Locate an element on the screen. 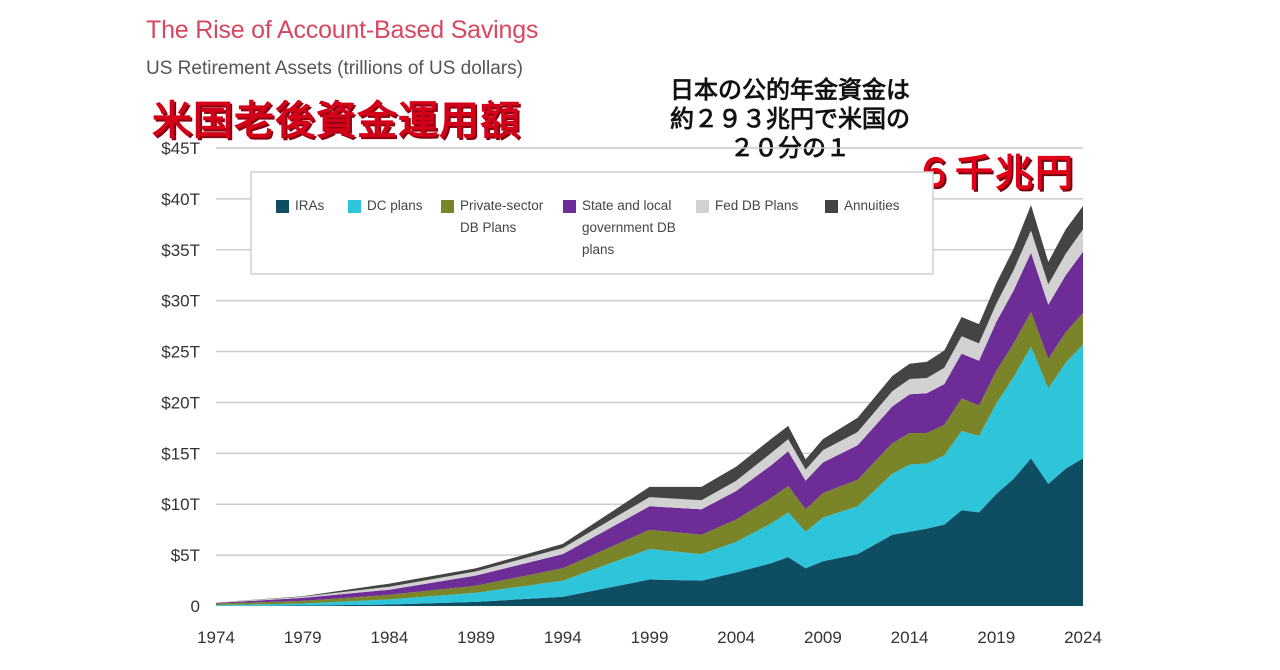 Image resolution: width=1280 pixels, height=670 pixels. y-tick-label: $25T is located at coordinates (180, 352).